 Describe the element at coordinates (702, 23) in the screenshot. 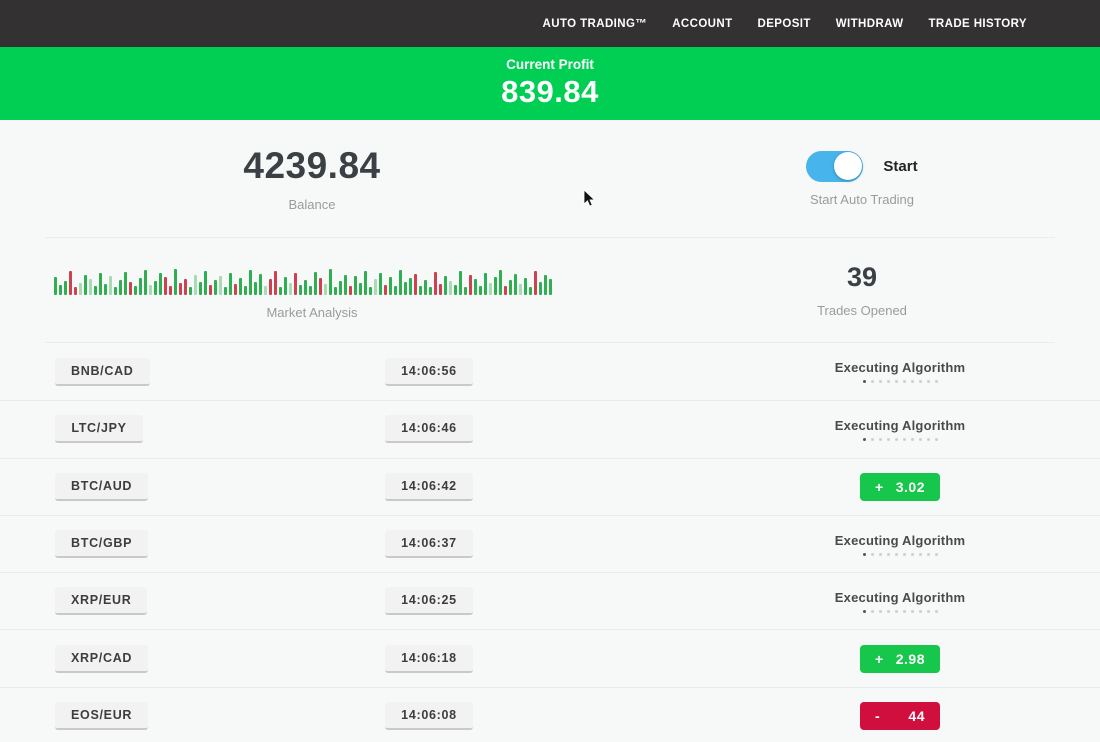

I see `nav-item-account: ACCOUNT` at that location.